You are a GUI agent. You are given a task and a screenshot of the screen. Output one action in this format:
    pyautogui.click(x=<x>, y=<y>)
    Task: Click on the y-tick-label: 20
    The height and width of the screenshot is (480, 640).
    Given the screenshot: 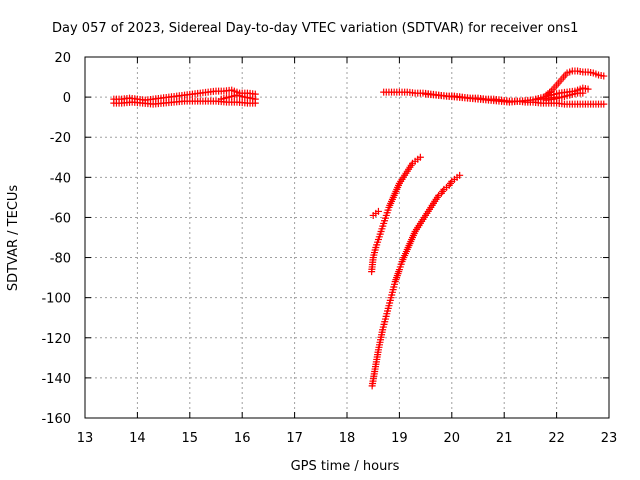 What is the action you would take?
    pyautogui.click(x=62, y=58)
    